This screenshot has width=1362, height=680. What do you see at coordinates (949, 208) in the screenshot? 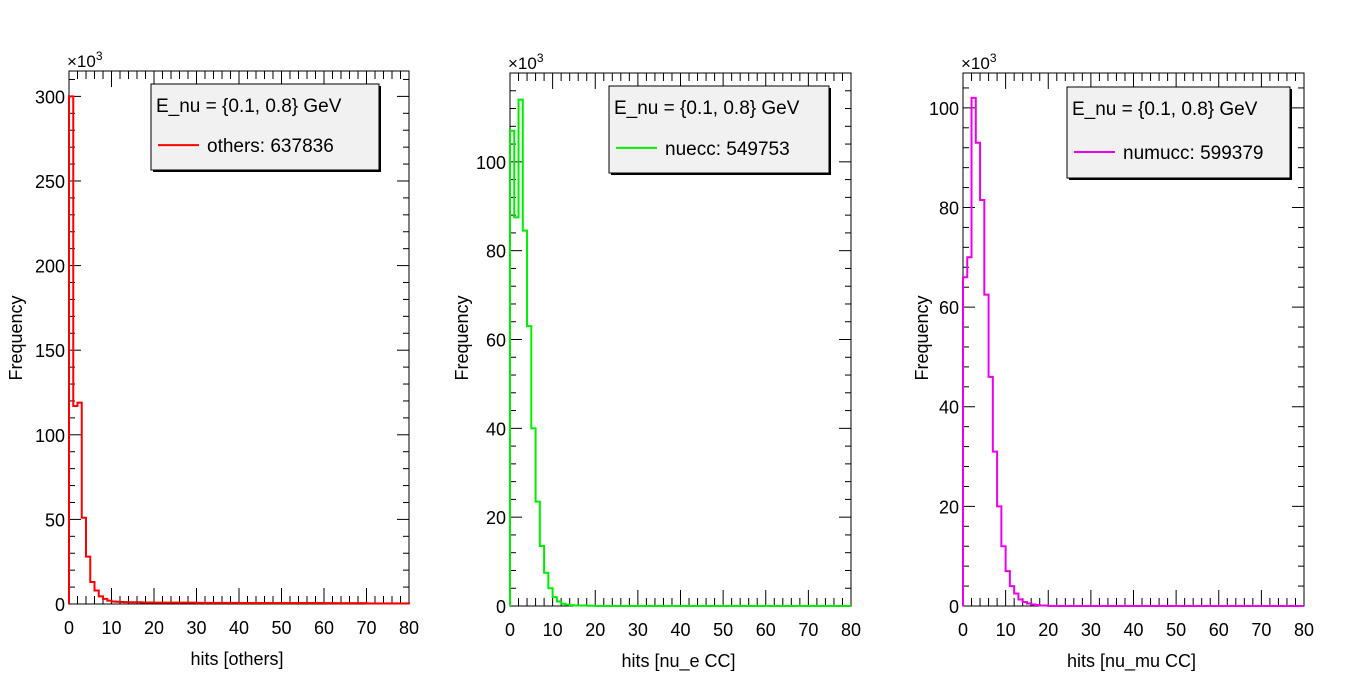
I see `y-tick-label: 80` at bounding box center [949, 208].